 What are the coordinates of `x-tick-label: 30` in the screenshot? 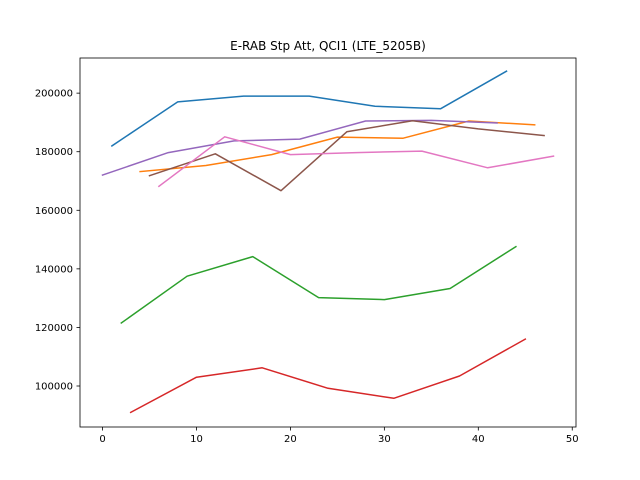 It's located at (384, 439).